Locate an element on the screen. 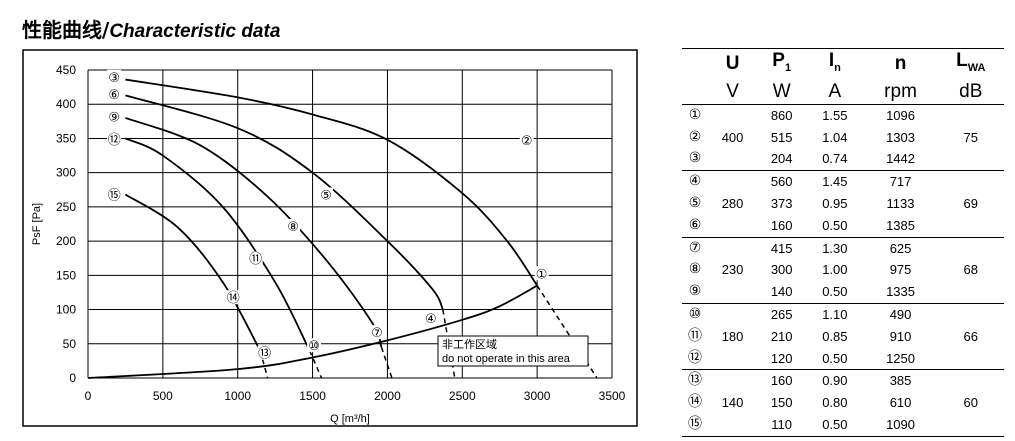 The height and width of the screenshot is (441, 1015). y-tick-label: 150 is located at coordinates (66, 275).